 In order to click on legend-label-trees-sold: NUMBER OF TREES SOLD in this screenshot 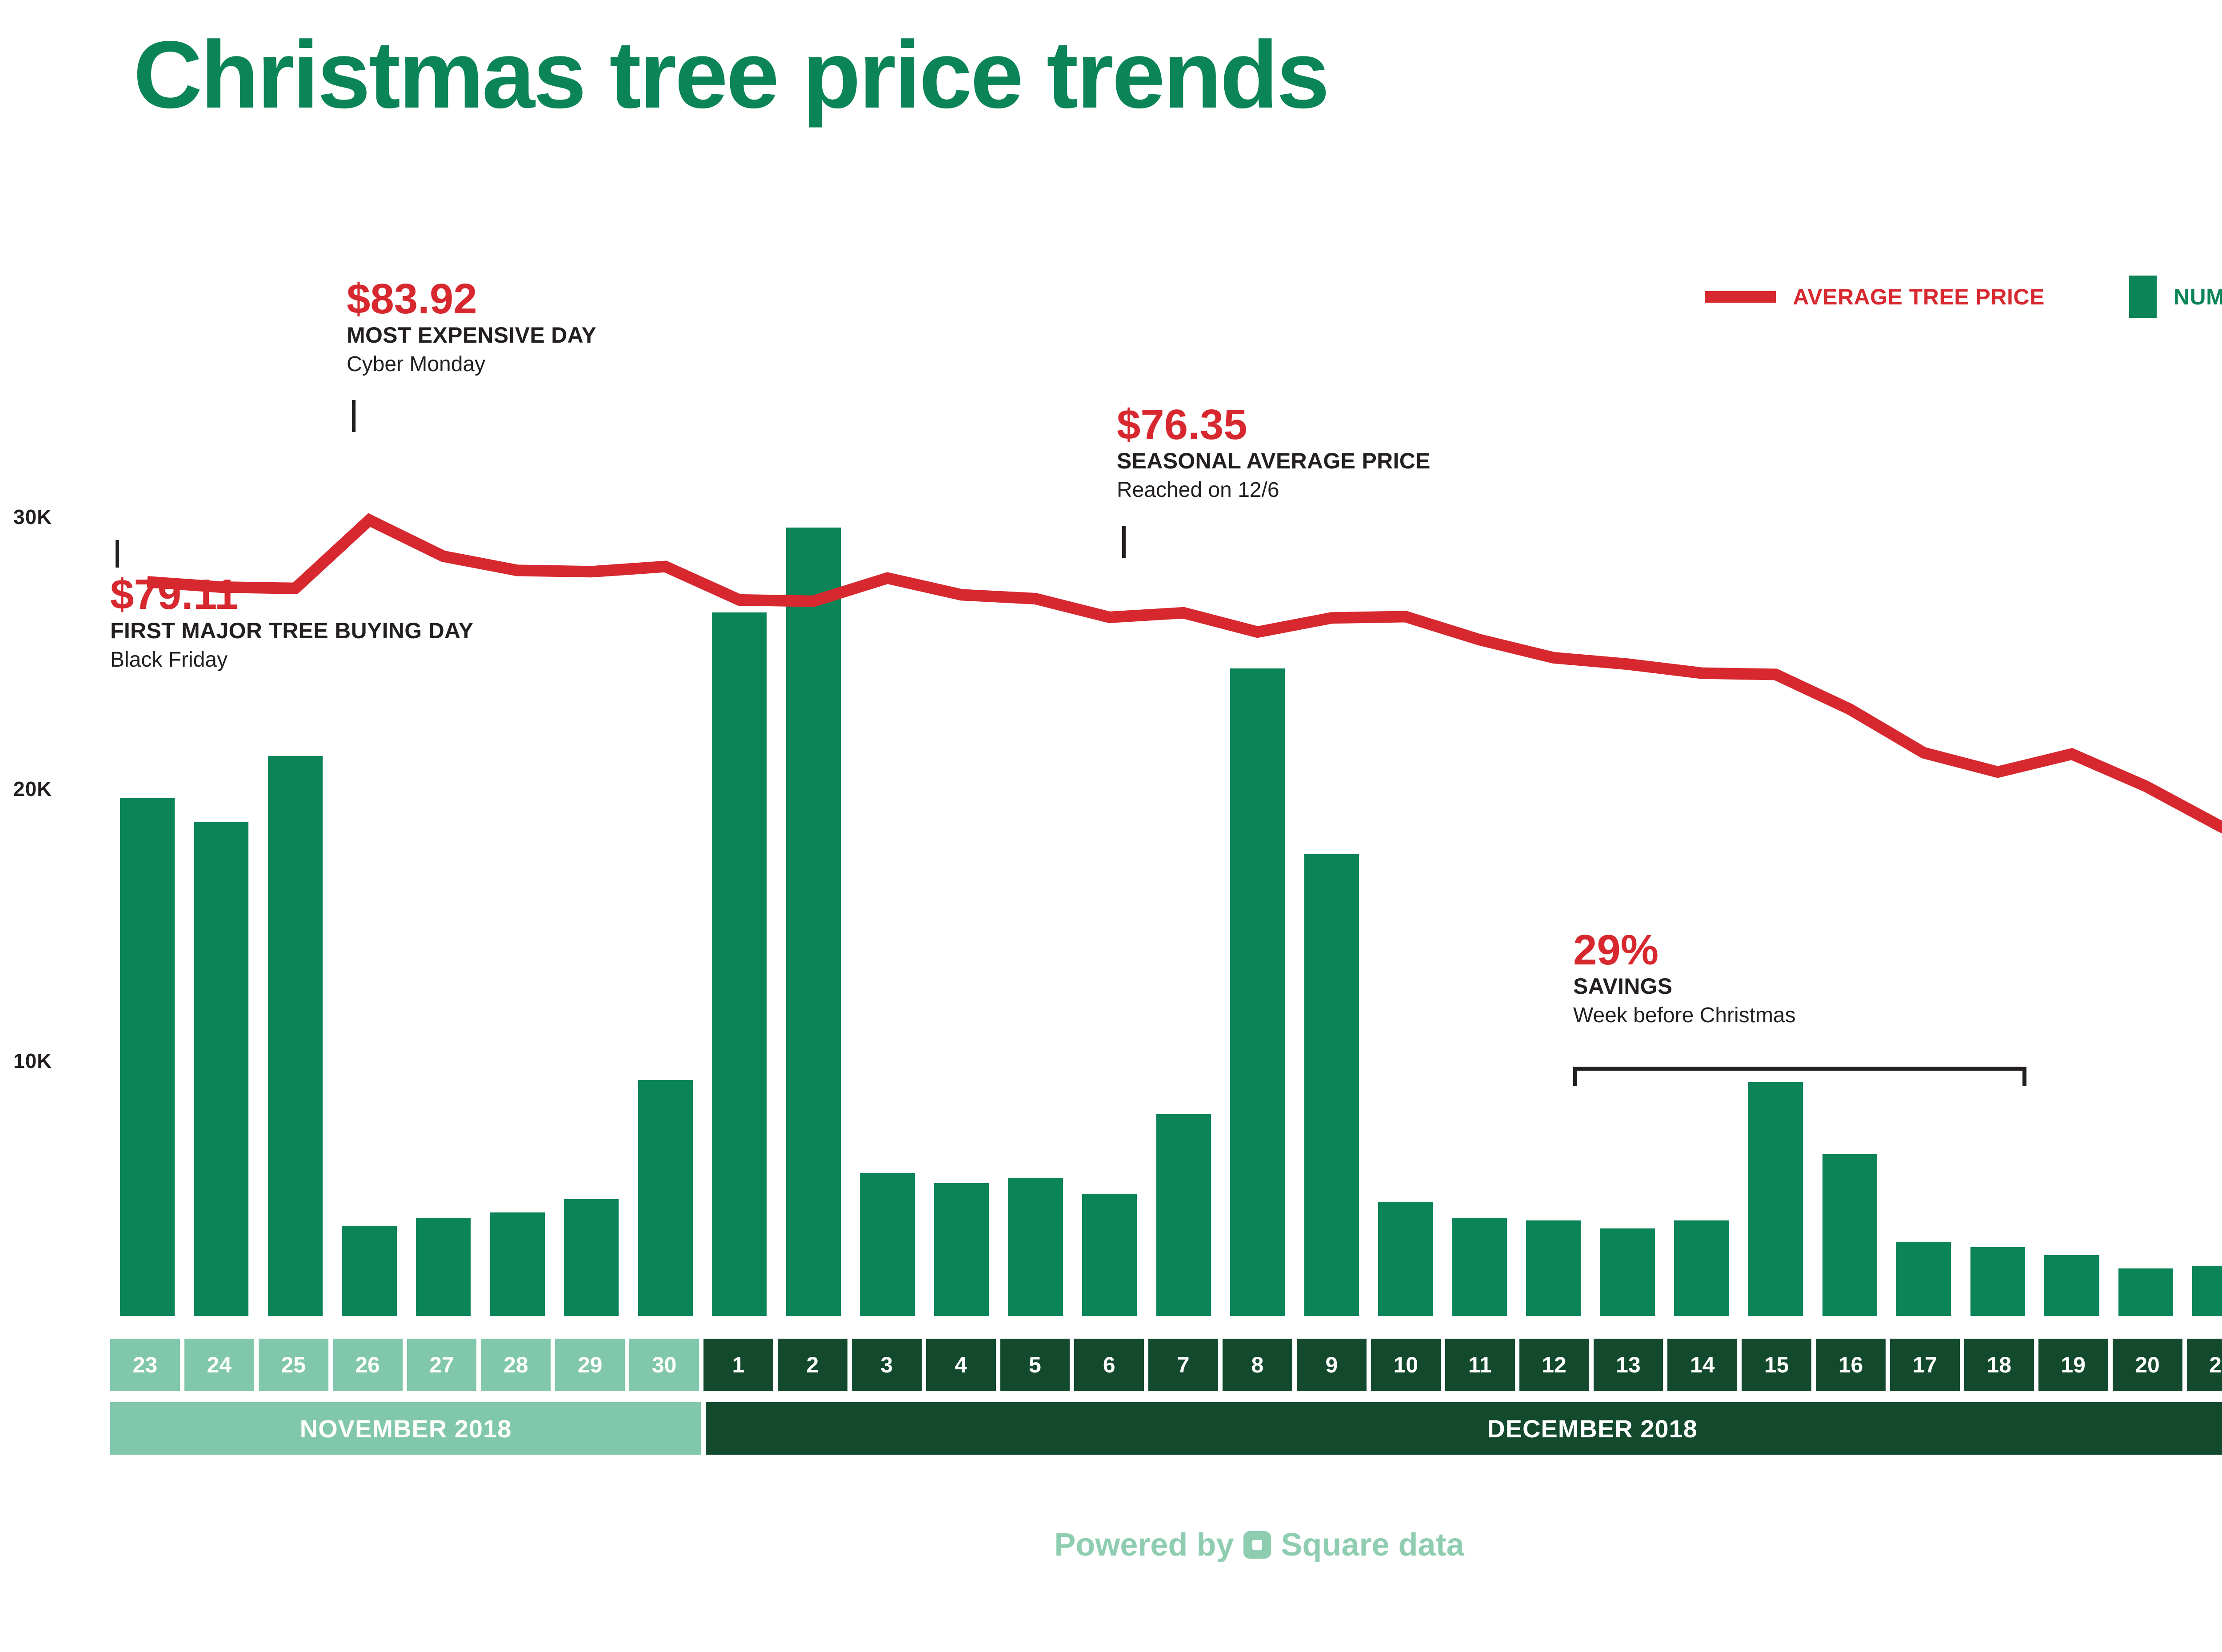, I will do `click(2197, 296)`.